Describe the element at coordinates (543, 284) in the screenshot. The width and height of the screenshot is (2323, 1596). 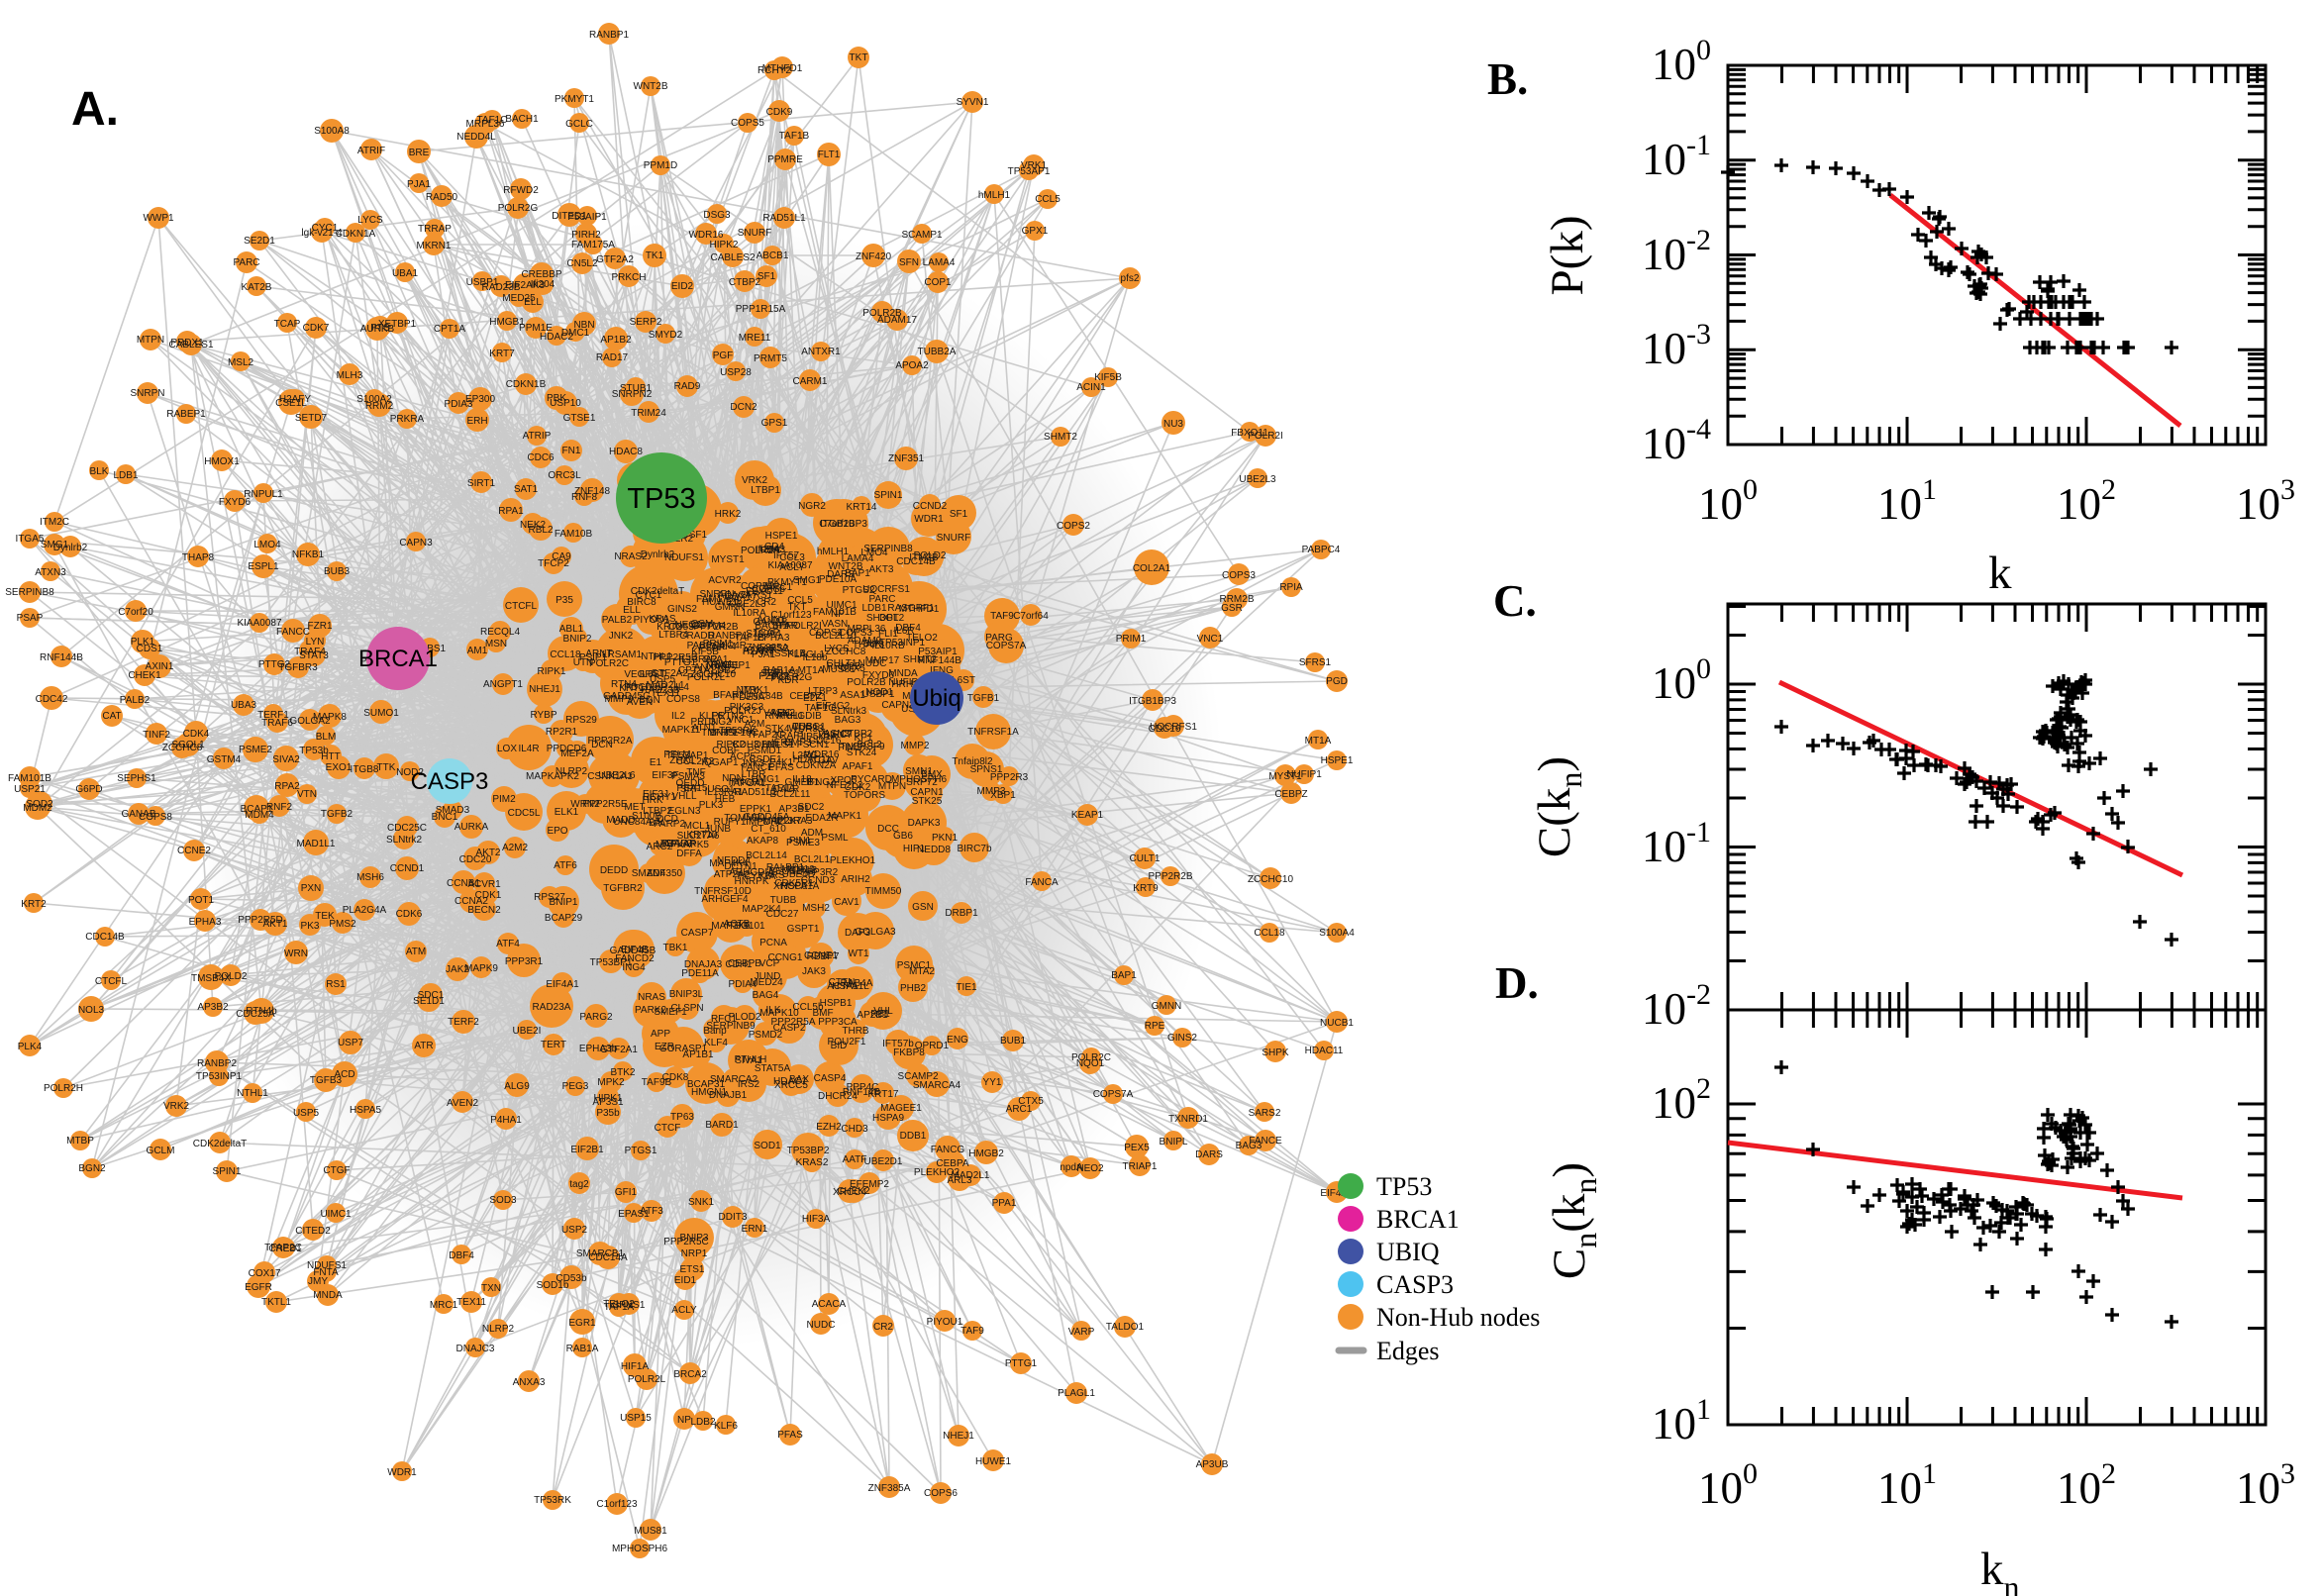
I see `svg-text: Ifi204` at that location.